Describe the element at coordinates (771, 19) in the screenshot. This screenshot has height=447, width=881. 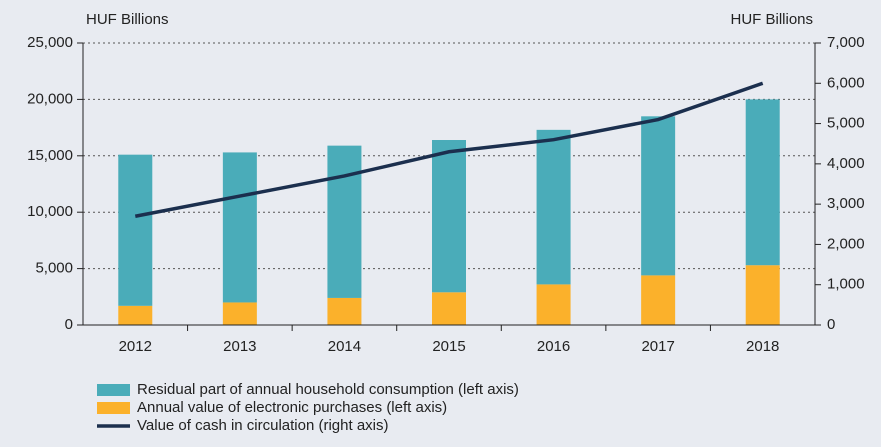
I see `y2-axis-label: HUF Billions` at that location.